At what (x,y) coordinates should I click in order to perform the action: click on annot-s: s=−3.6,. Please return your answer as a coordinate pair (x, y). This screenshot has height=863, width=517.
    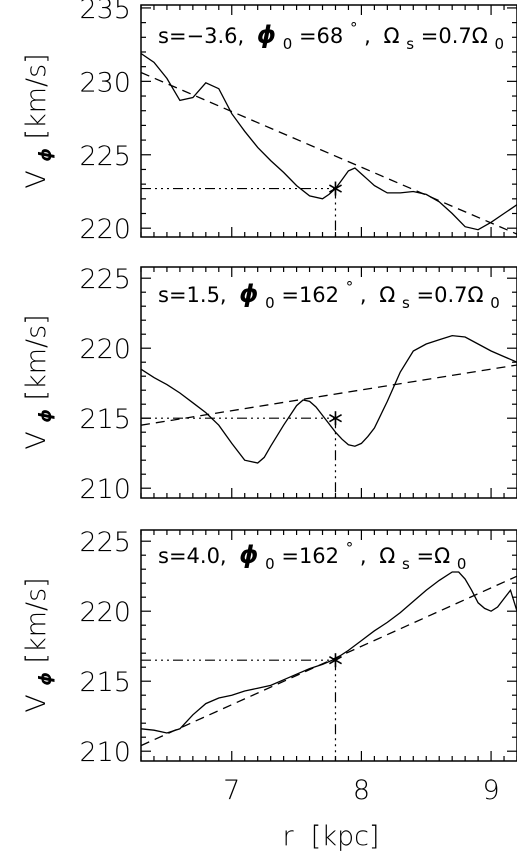
    Looking at the image, I should click on (201, 36).